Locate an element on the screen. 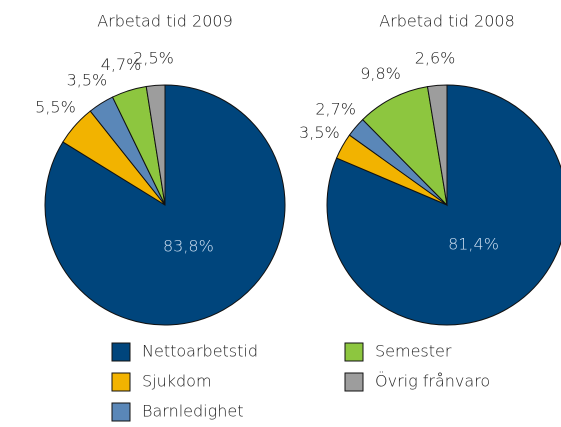 The image size is (561, 427). data-label: 2,5% is located at coordinates (153, 58).